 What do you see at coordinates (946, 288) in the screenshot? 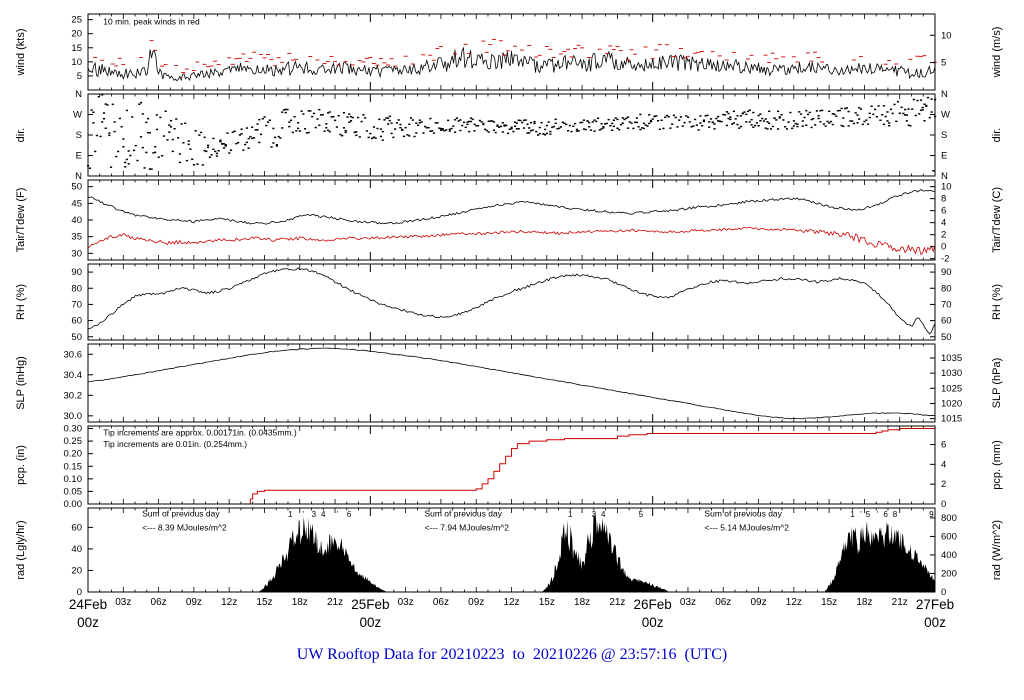
I see `ytick-label-right: 80` at bounding box center [946, 288].